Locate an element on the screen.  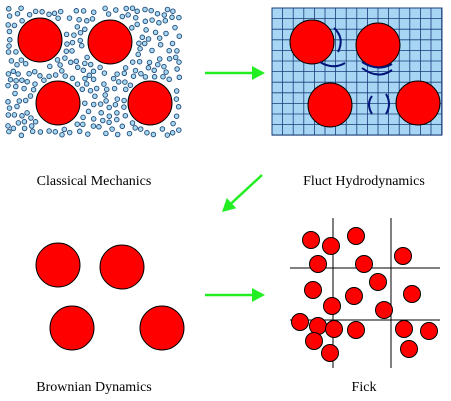
classical-mechanics-panel is located at coordinates (94, 72).